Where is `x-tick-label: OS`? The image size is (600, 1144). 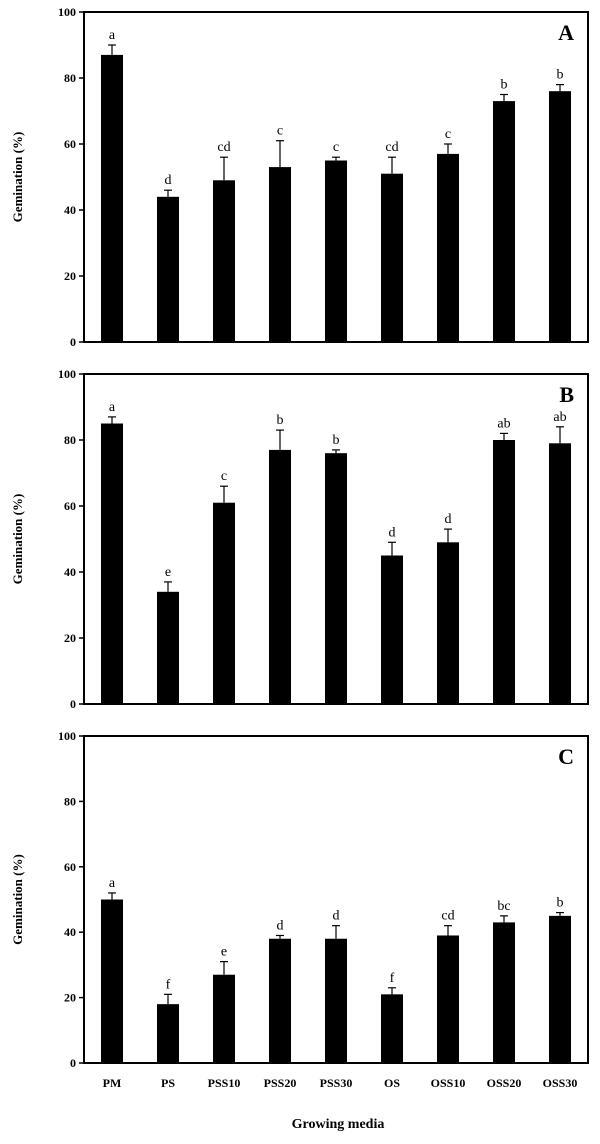
x-tick-label: OS is located at coordinates (392, 1083).